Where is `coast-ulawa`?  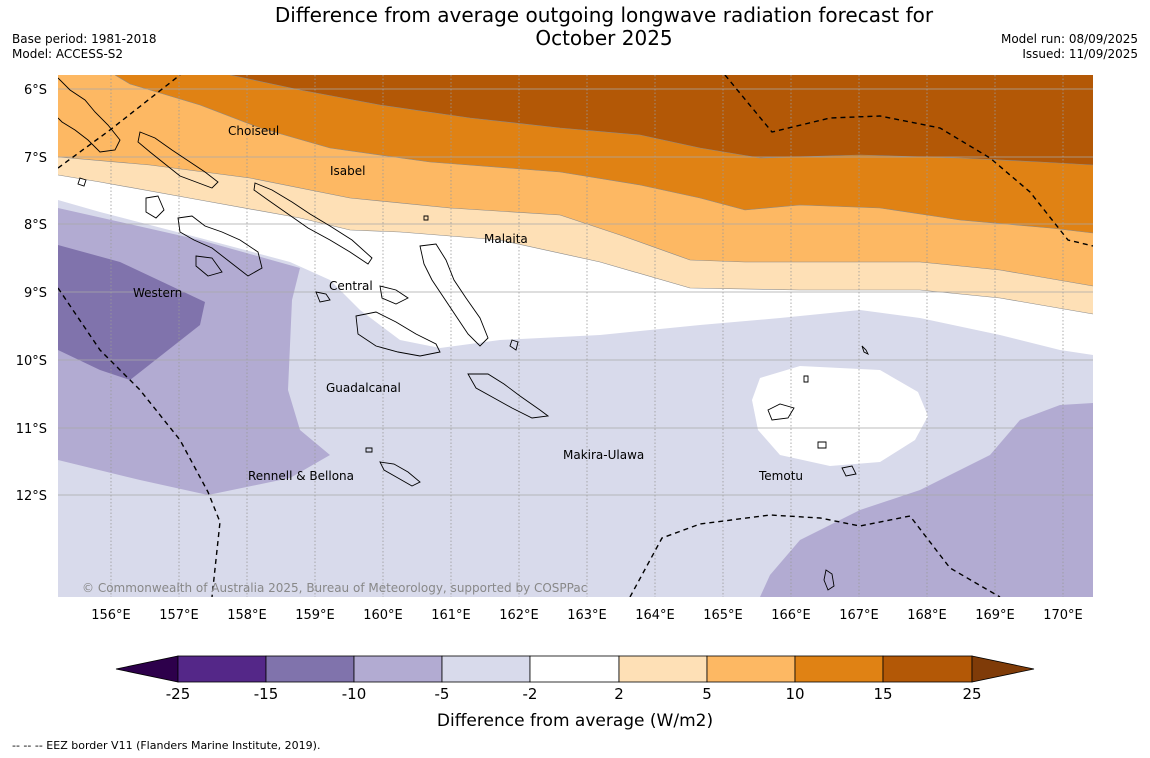
coast-ulawa is located at coordinates (514, 345).